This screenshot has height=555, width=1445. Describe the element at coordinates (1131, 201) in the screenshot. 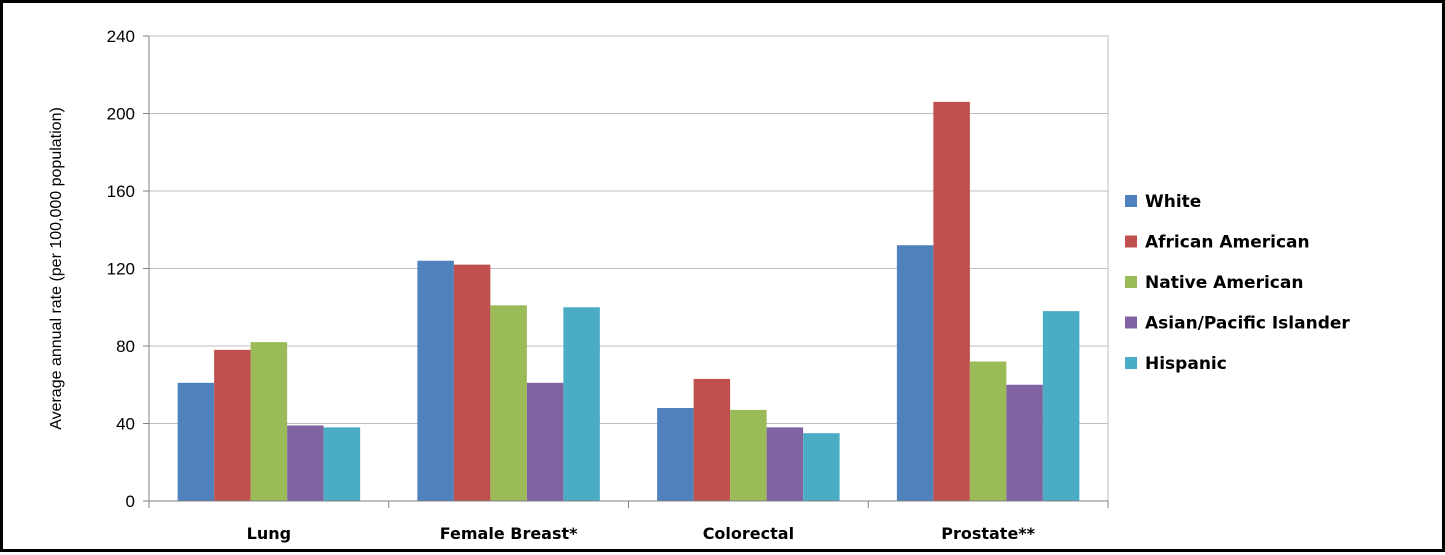

I see `legend-swatch-white` at that location.